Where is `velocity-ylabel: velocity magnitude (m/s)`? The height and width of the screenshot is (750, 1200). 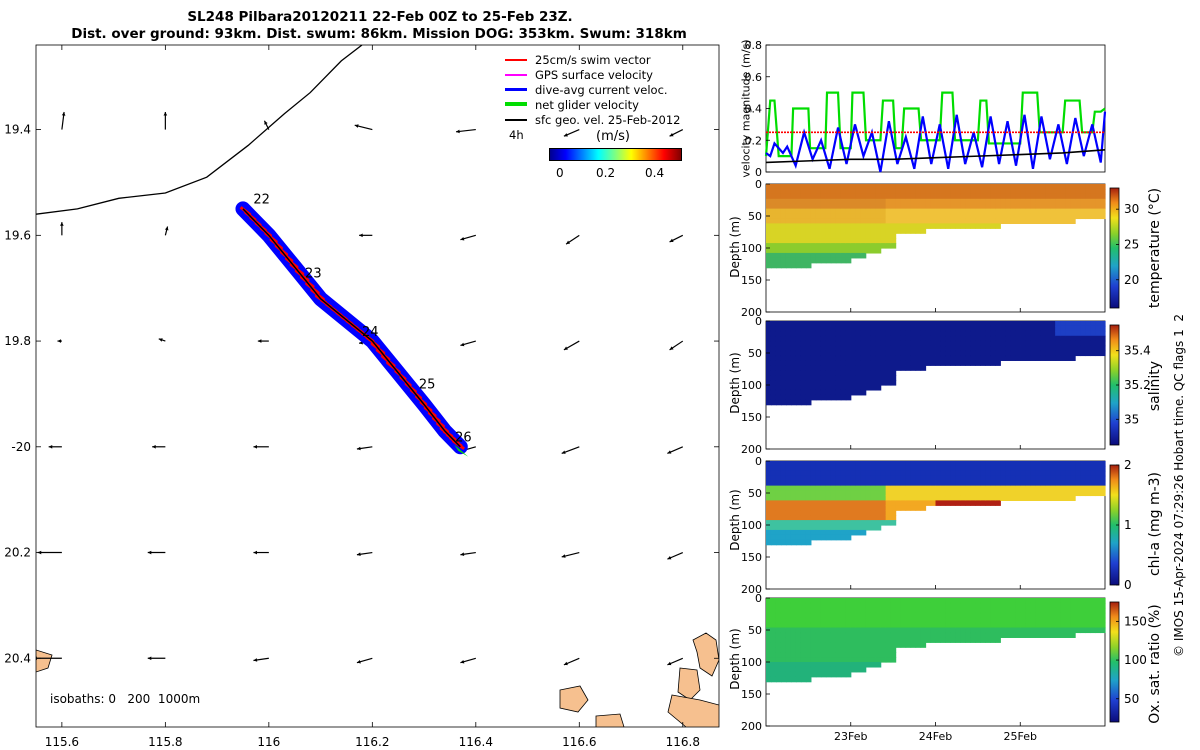 velocity-ylabel: velocity magnitude (m/s) is located at coordinates (746, 108).